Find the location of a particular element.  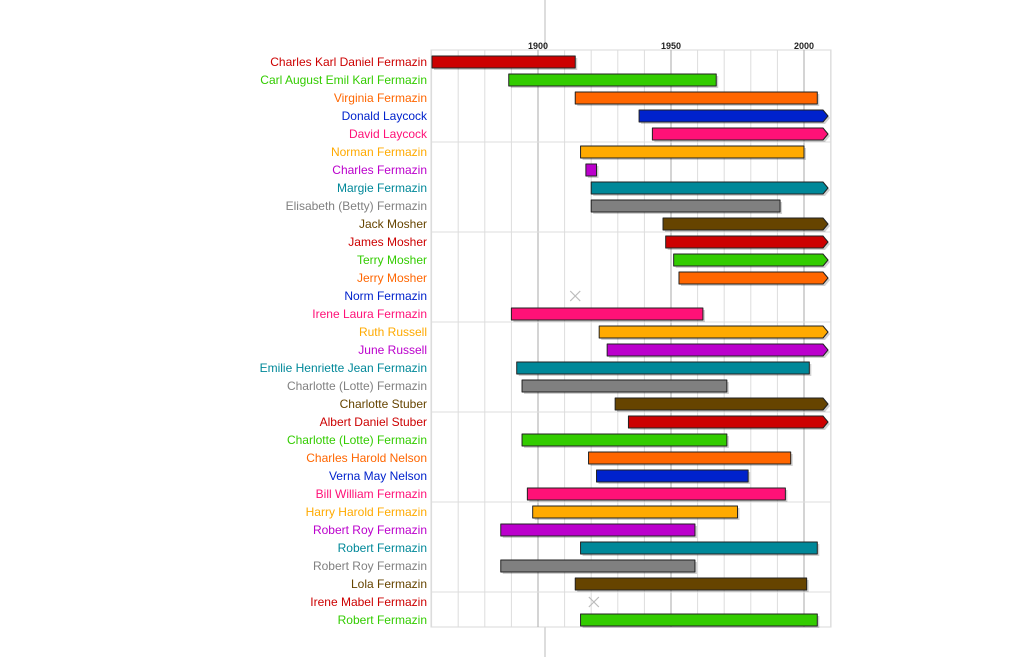

person-name-label: Albert Daniel Stuber is located at coordinates (373, 422).